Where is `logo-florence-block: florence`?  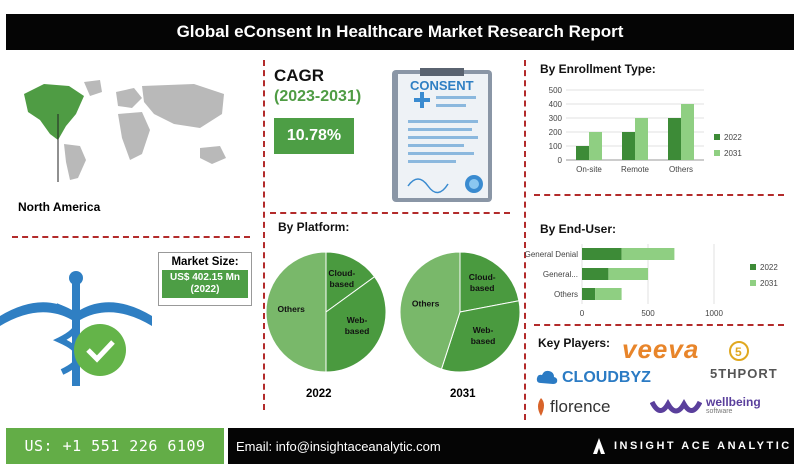
logo-florence-block: florence is located at coordinates (572, 407).